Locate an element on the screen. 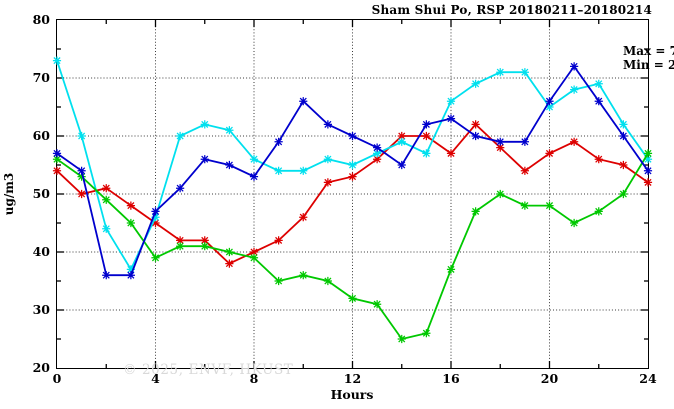 The height and width of the screenshot is (409, 674). x-tick-label-8: 8 is located at coordinates (254, 378).